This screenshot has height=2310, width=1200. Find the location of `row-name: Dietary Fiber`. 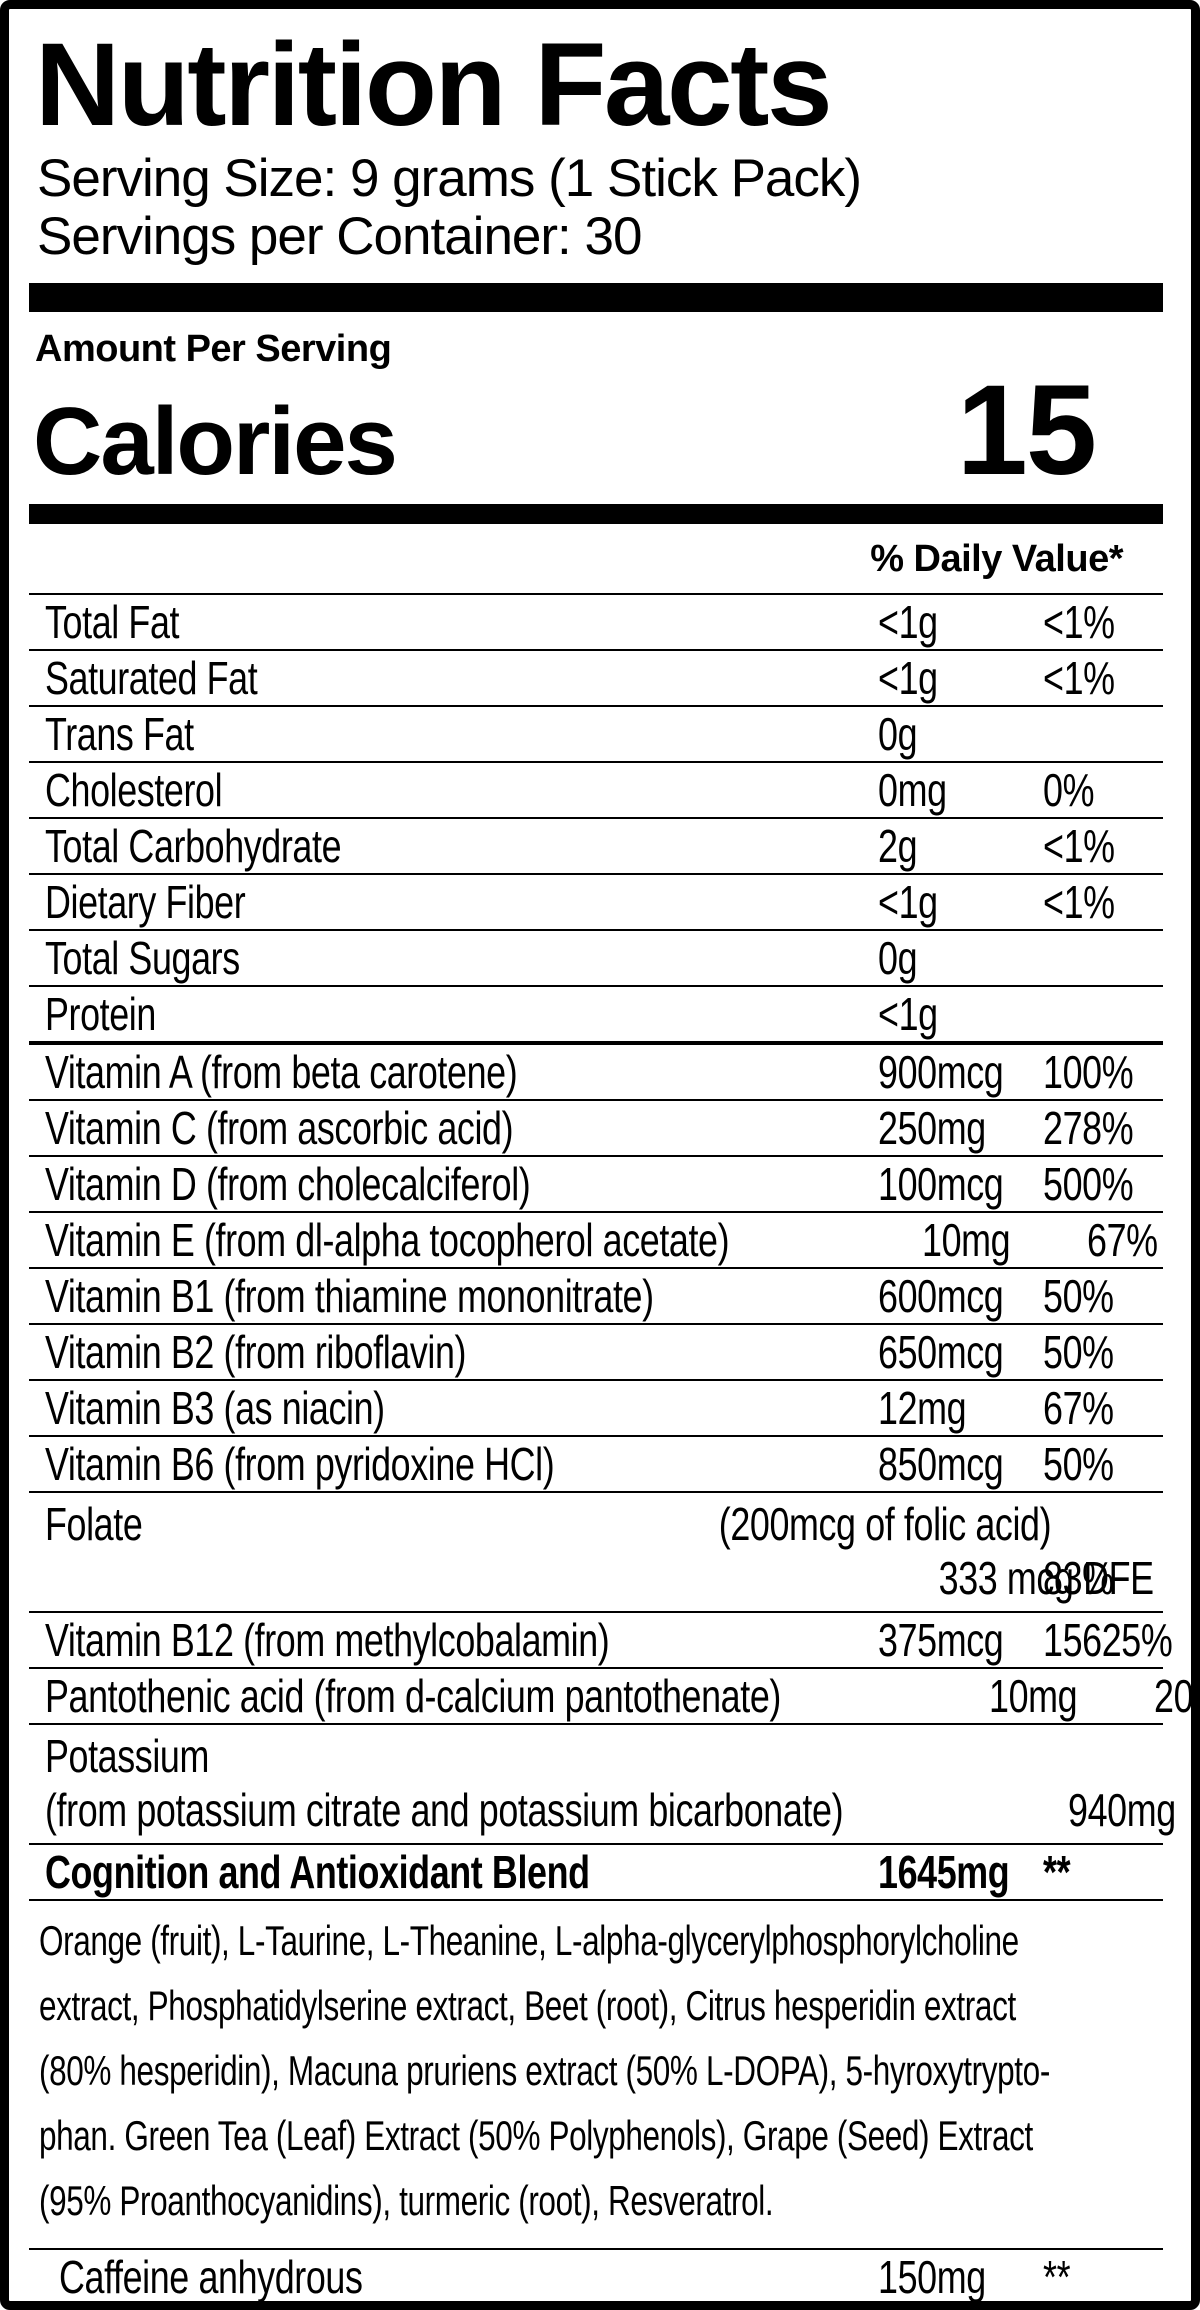

row-name: Dietary Fiber is located at coordinates (145, 902).